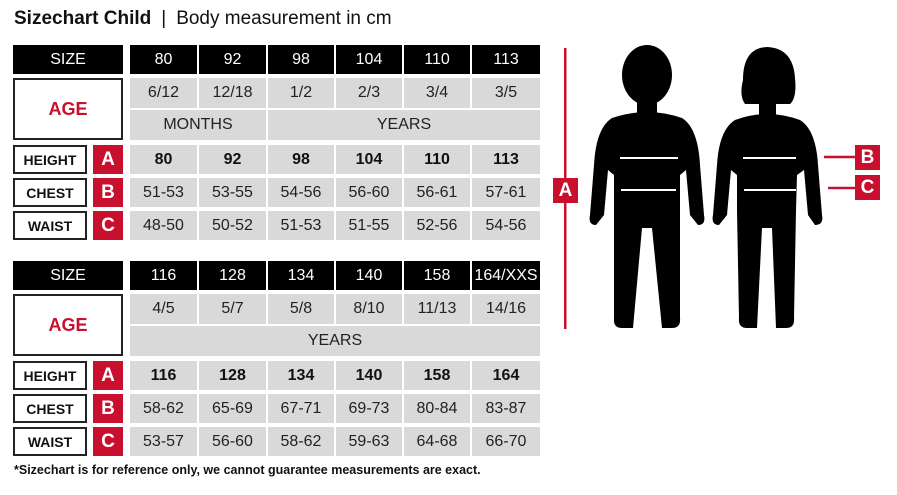 This screenshot has height=495, width=897. What do you see at coordinates (163, 408) in the screenshot?
I see `chest-cell: 58-62` at bounding box center [163, 408].